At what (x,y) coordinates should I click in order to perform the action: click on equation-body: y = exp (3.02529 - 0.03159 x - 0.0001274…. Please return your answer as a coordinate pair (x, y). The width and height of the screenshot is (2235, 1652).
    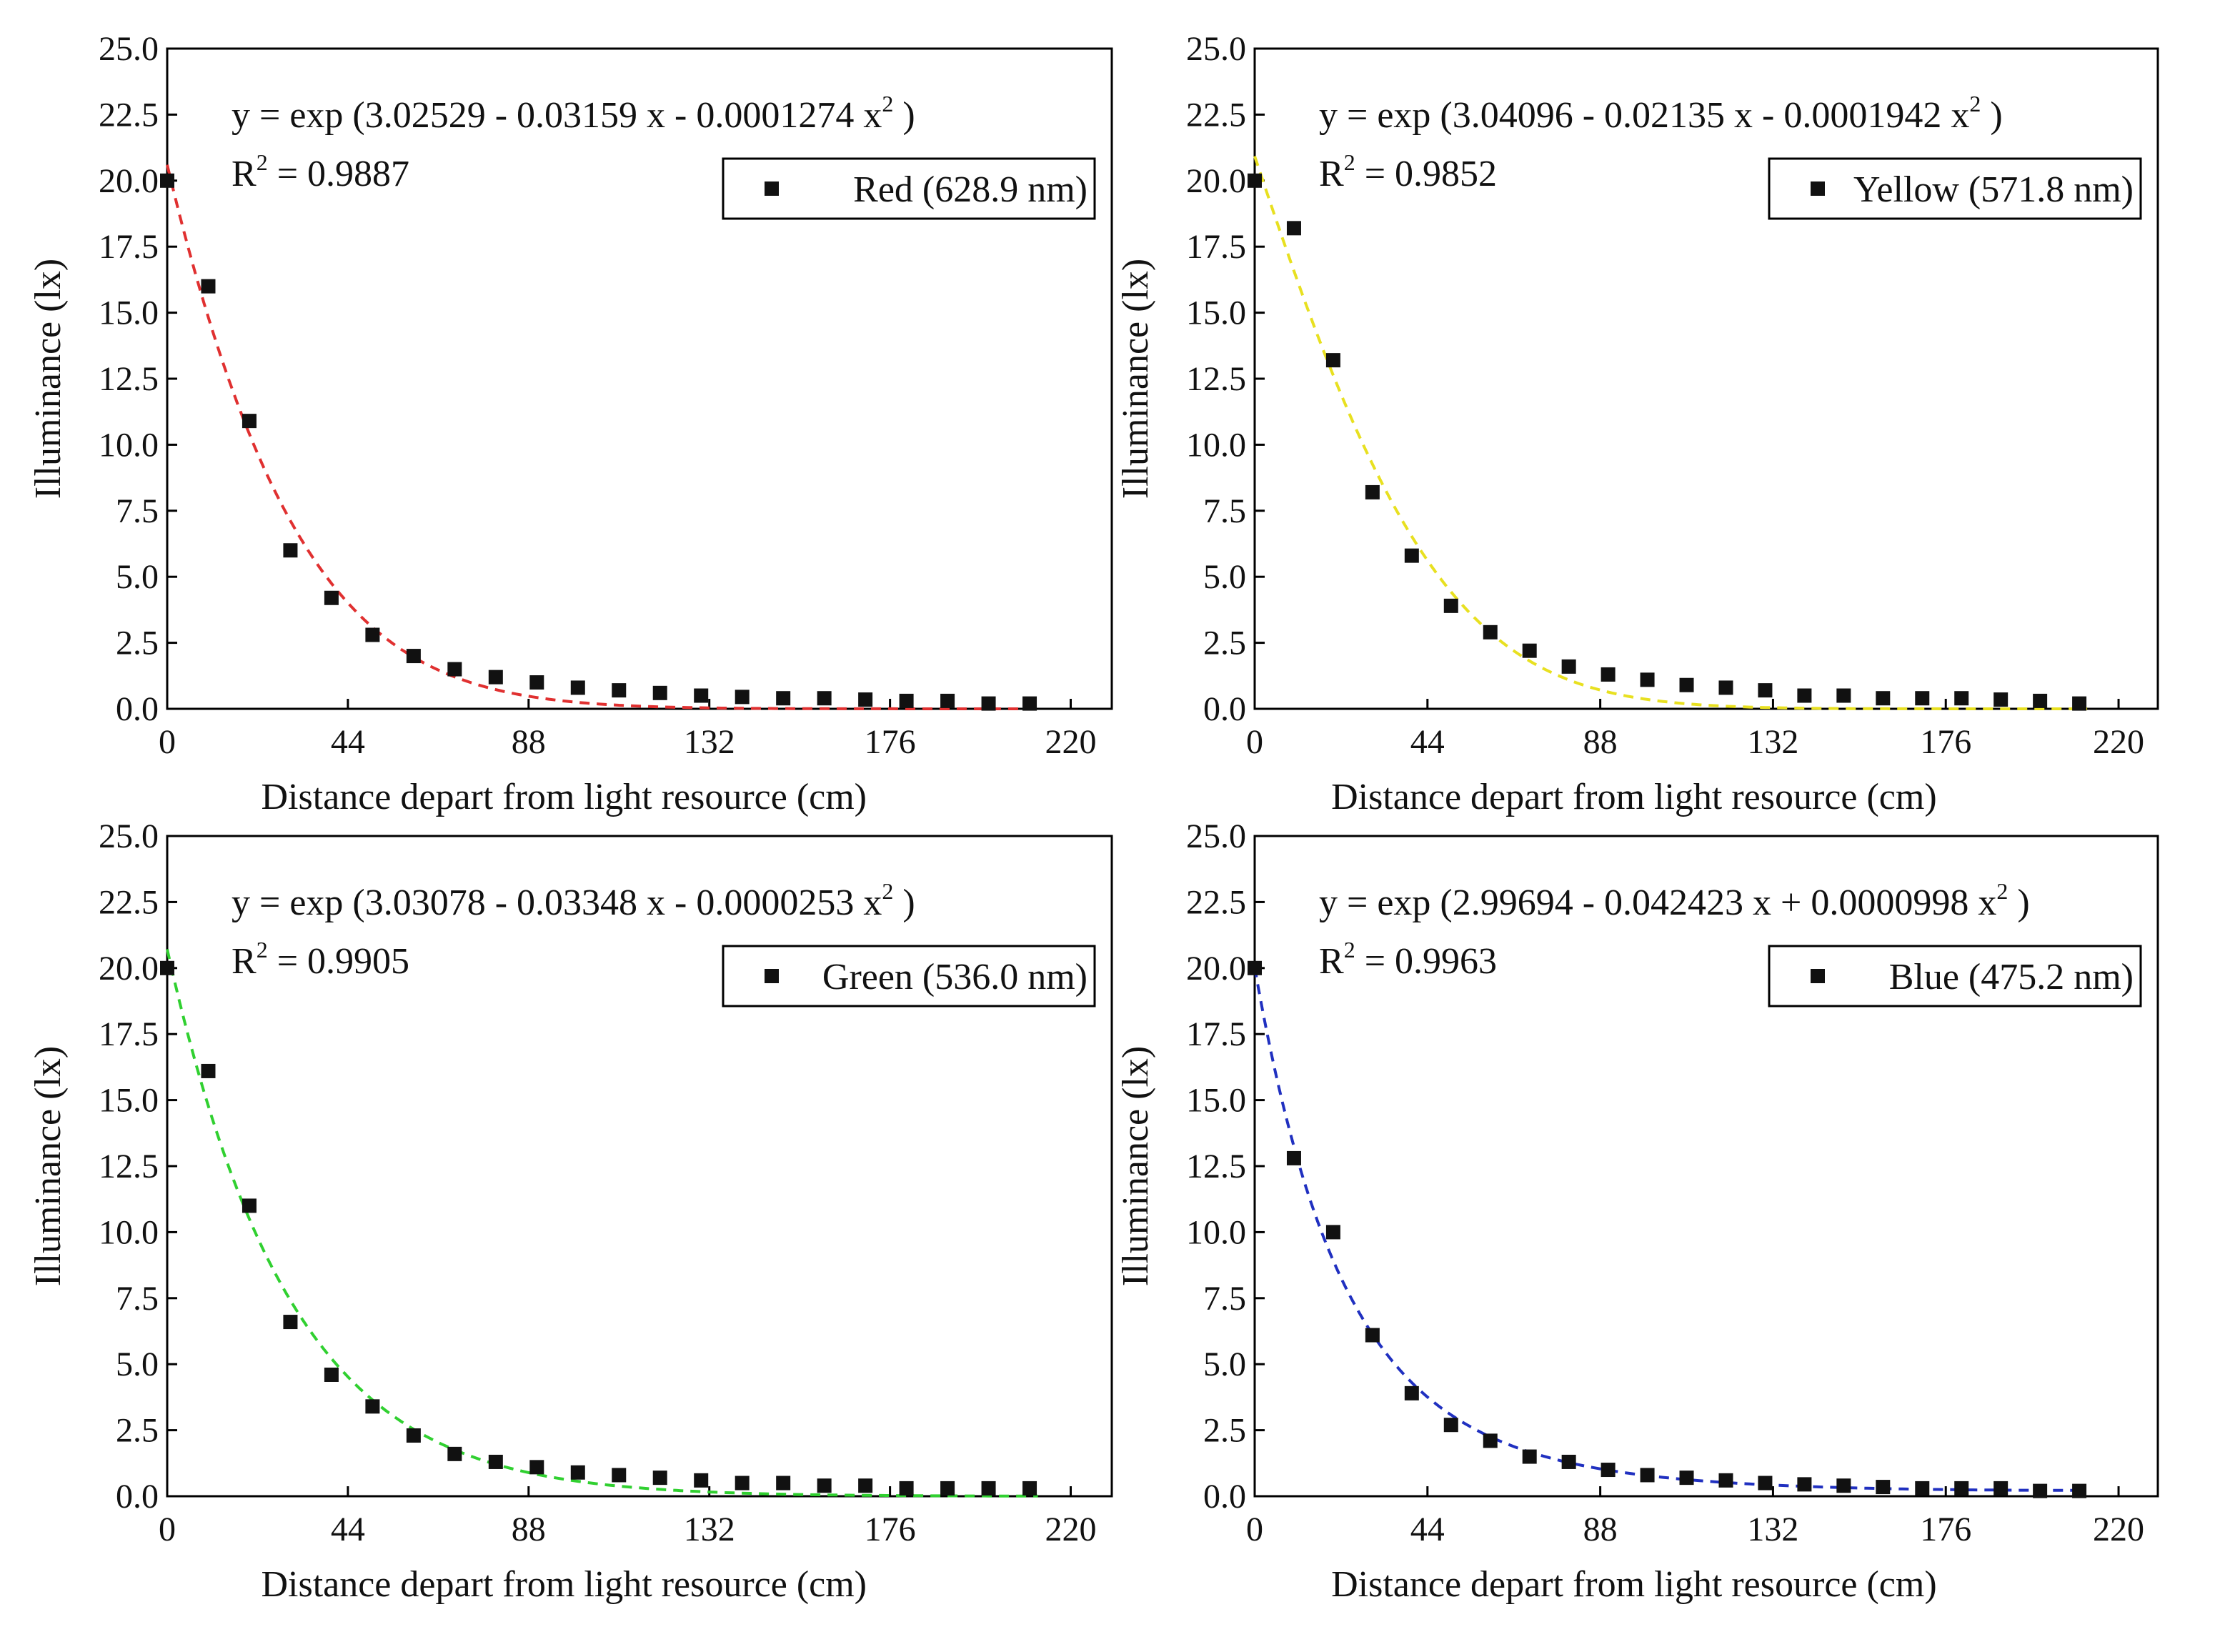
    Looking at the image, I should click on (557, 115).